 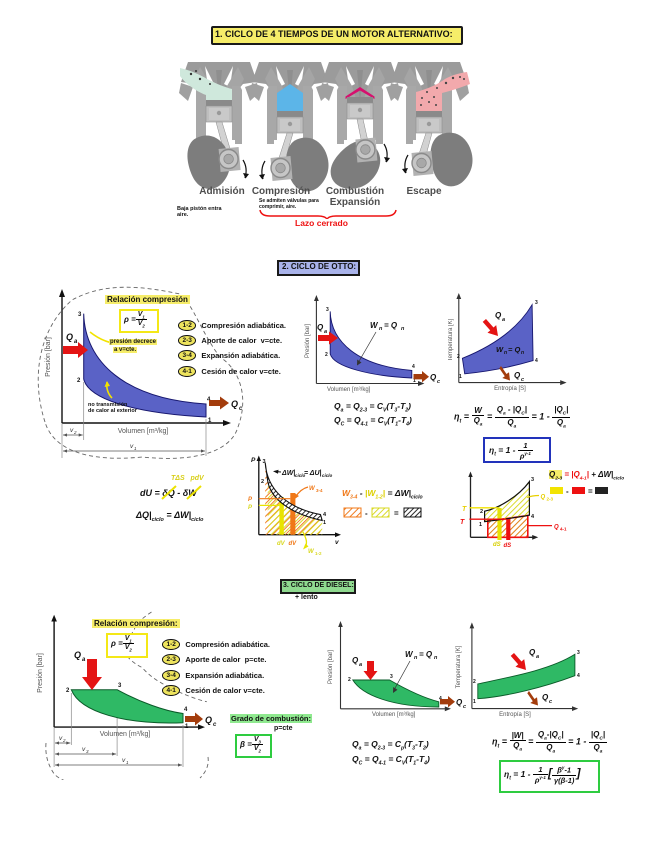 I want to click on svg-text: 3-4, so click(x=319, y=490).